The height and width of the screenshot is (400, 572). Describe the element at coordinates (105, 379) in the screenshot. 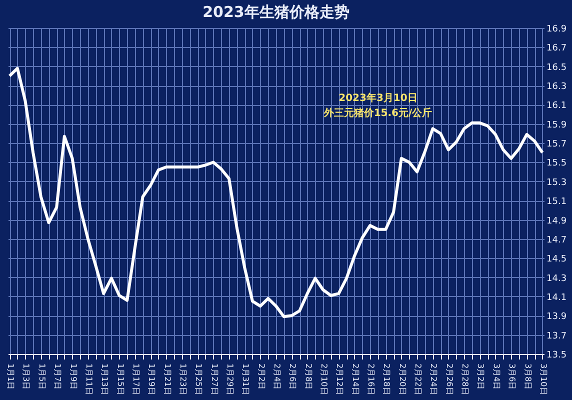

I see `x-tick-label: 1月13日` at that location.